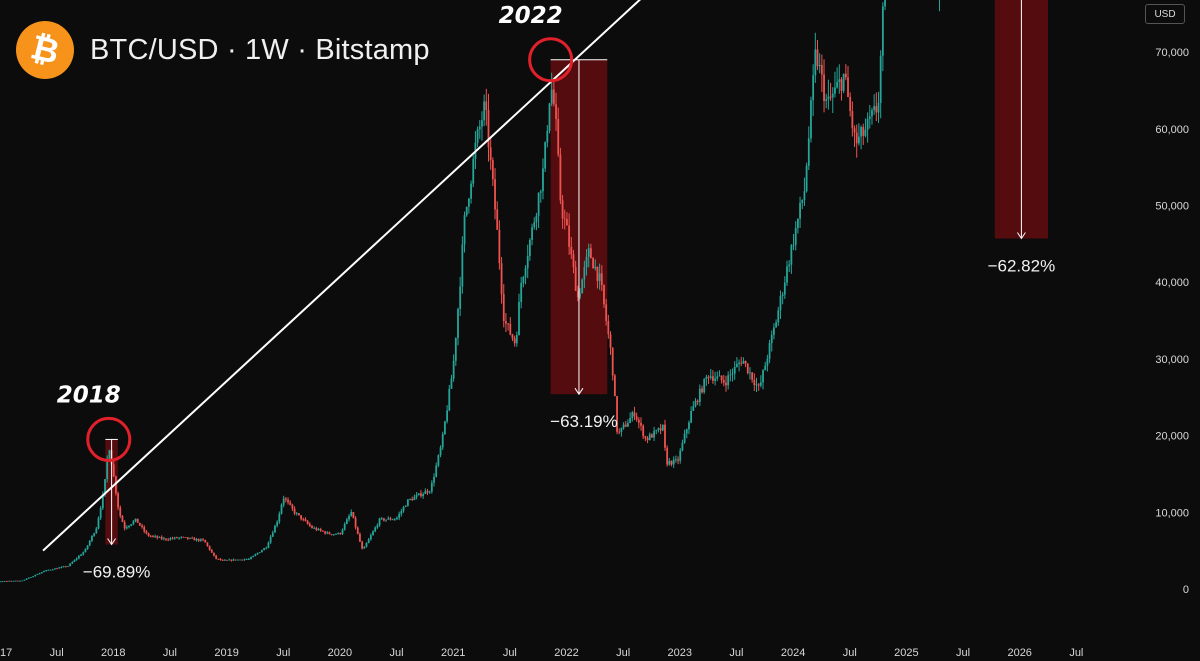 Image resolution: width=1200 pixels, height=661 pixels. I want to click on y-tick-label: 70,000, so click(1172, 53).